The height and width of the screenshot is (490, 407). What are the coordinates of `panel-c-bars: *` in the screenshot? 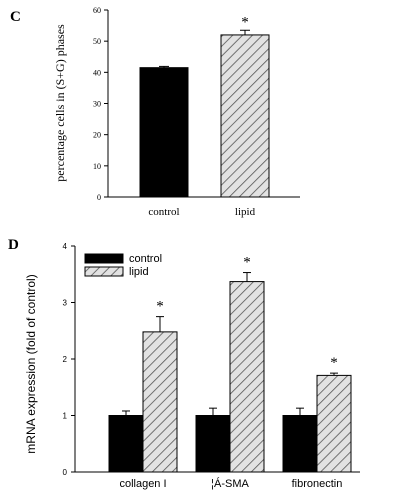 It's located at (204, 106).